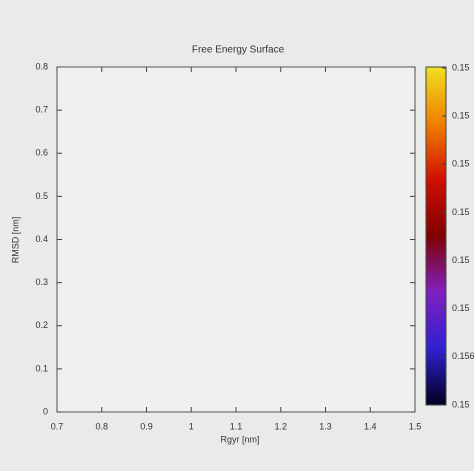  Describe the element at coordinates (41, 196) in the screenshot. I see `y-tick-label: 0.5` at that location.